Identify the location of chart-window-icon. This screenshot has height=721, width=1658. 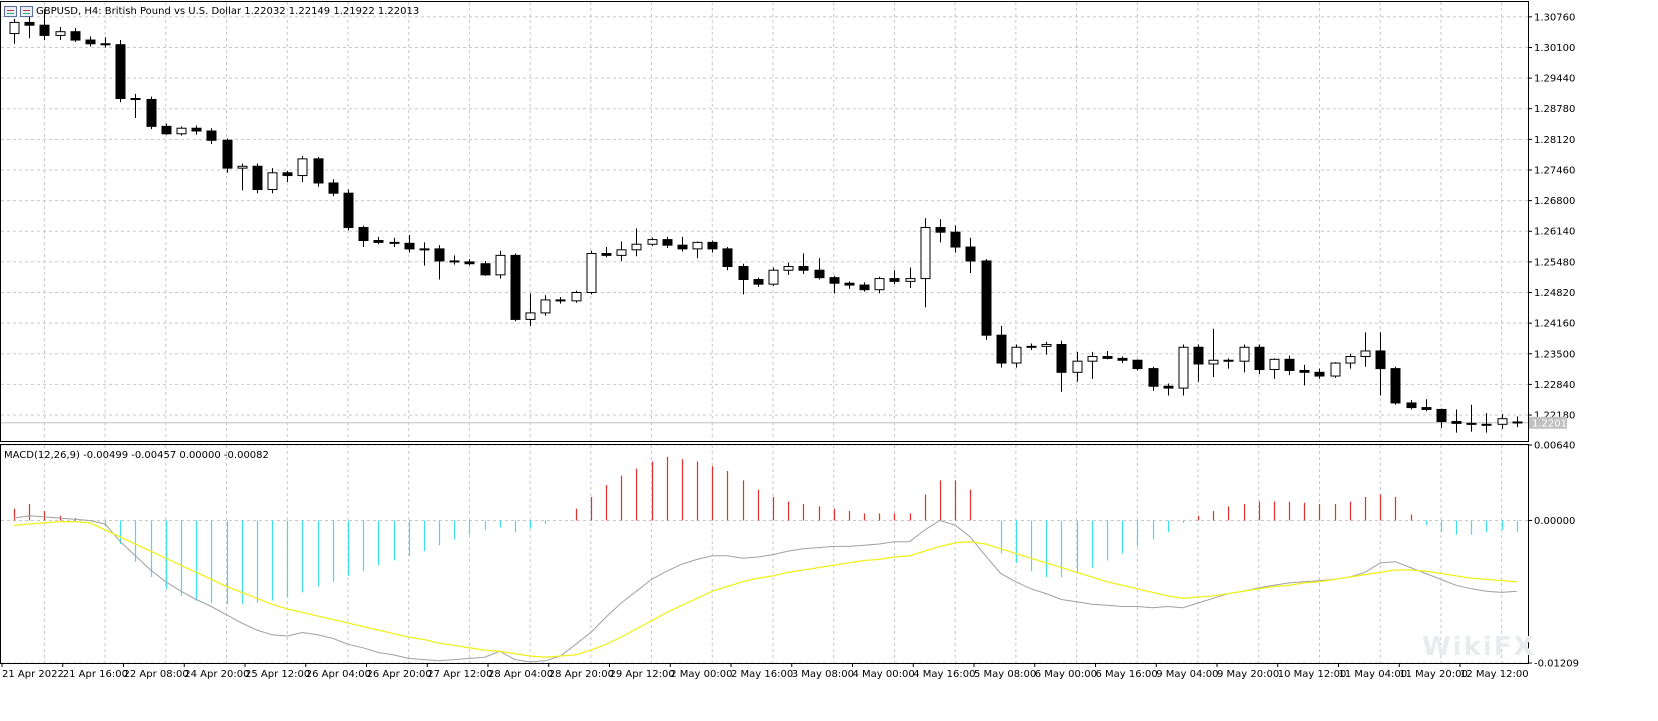
(10, 11).